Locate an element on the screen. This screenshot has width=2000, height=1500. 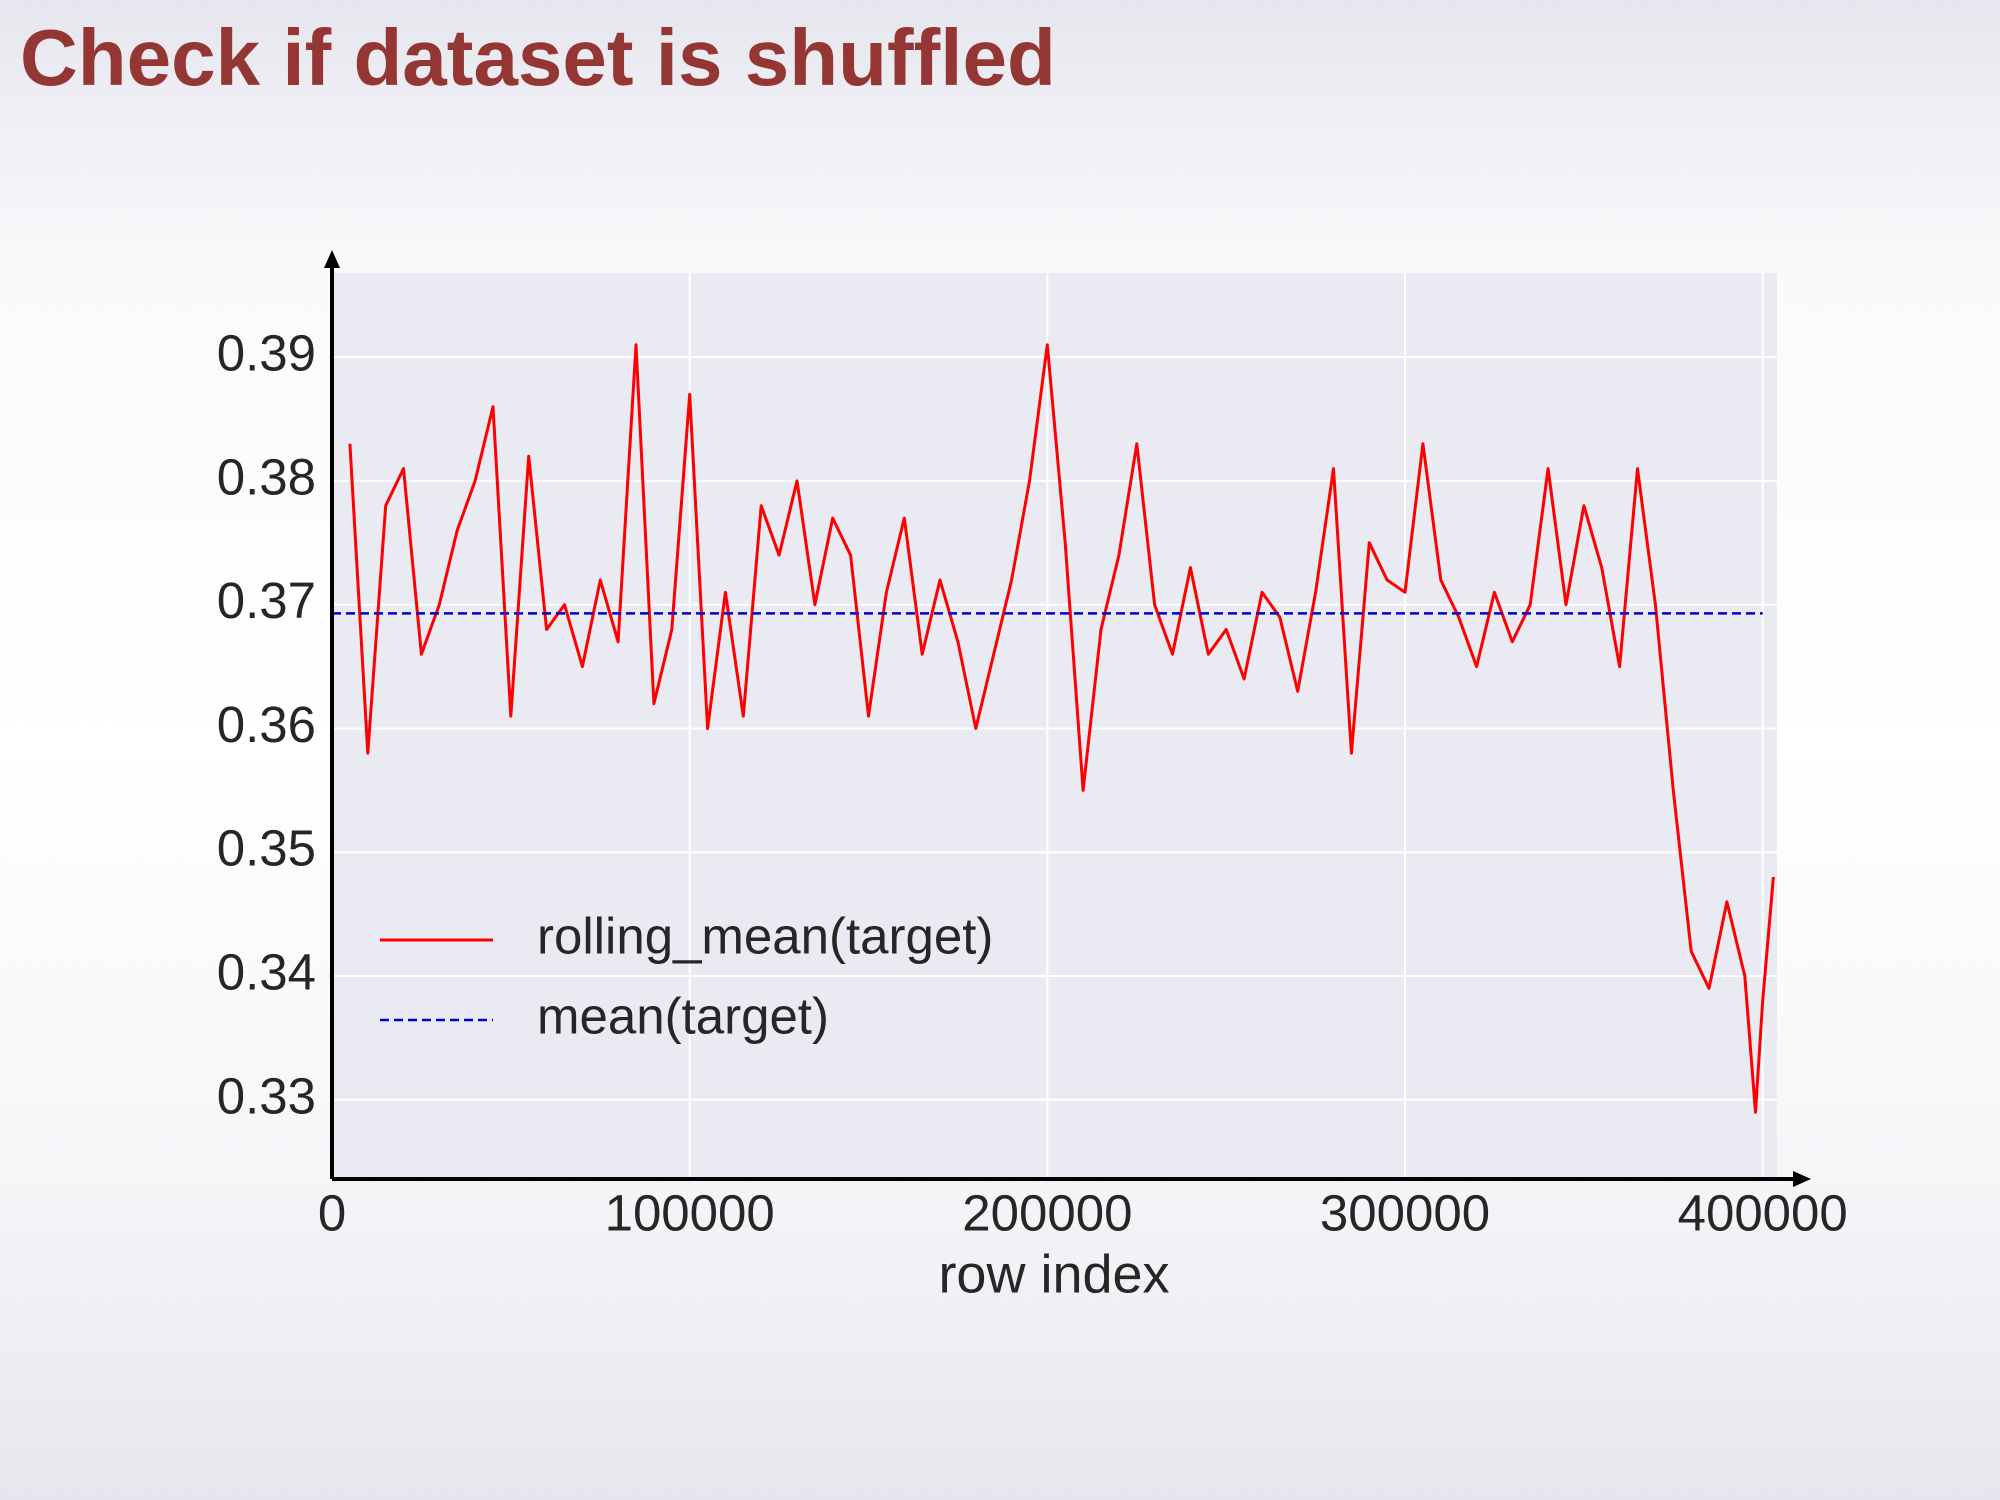
x-tick-label: 300000 is located at coordinates (1405, 1212).